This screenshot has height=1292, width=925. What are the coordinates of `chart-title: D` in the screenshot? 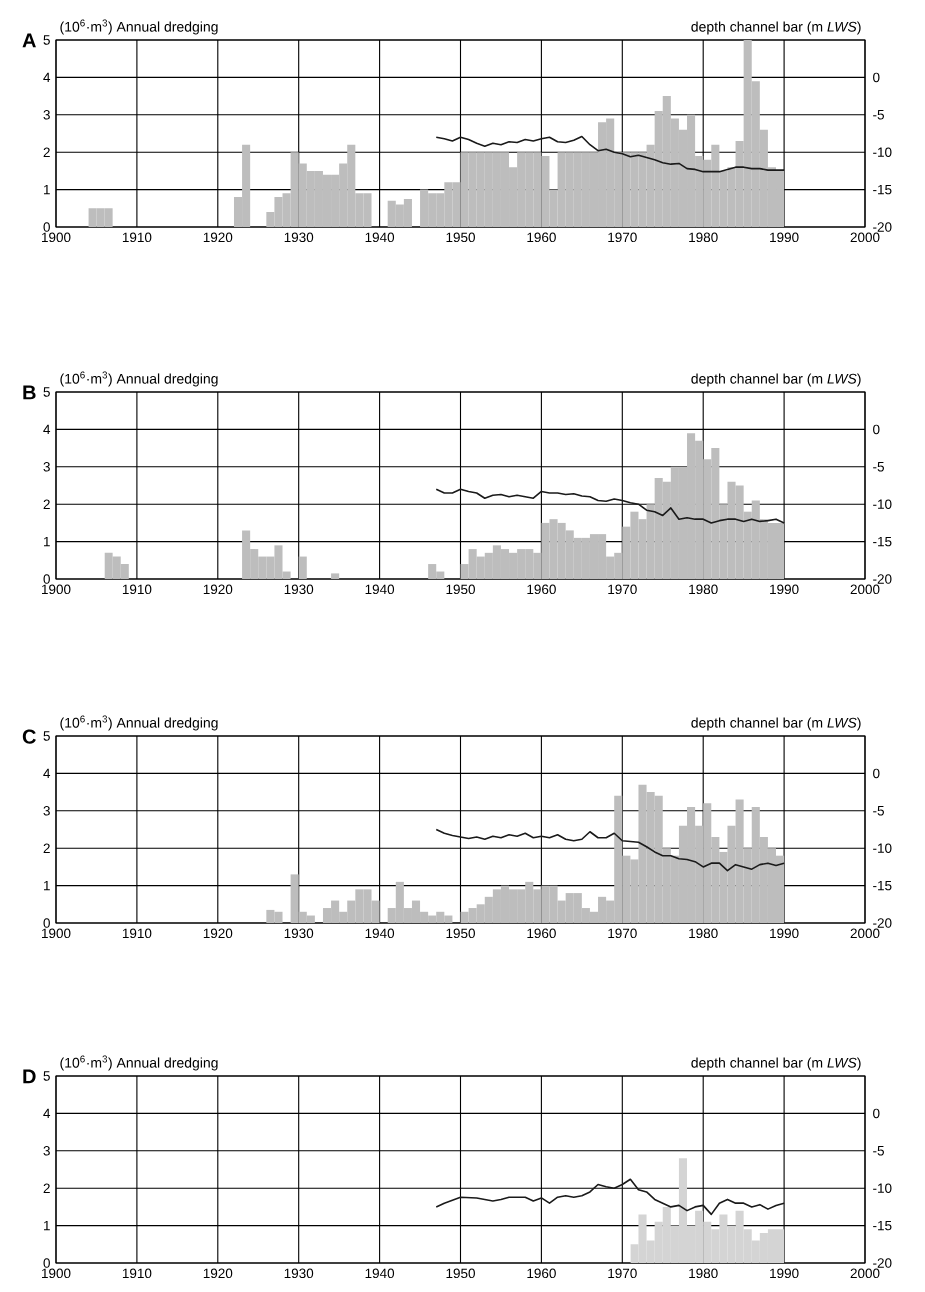 It's located at (29, 1076).